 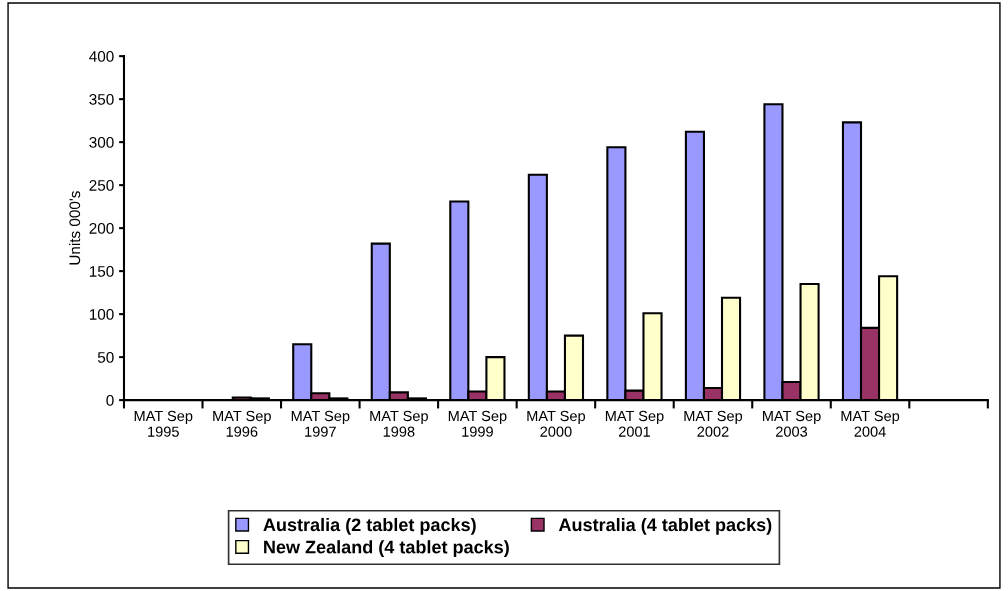 What do you see at coordinates (665, 526) in the screenshot?
I see `legend-label: Australia (4 tablet packs)` at bounding box center [665, 526].